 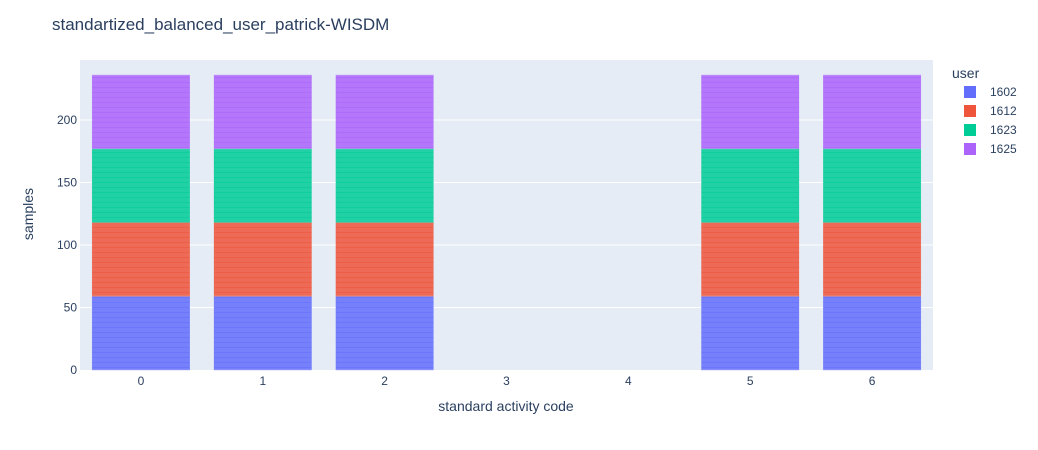 I want to click on x-tick-labels: 0 1 2 3 4 5 6, so click(x=507, y=381).